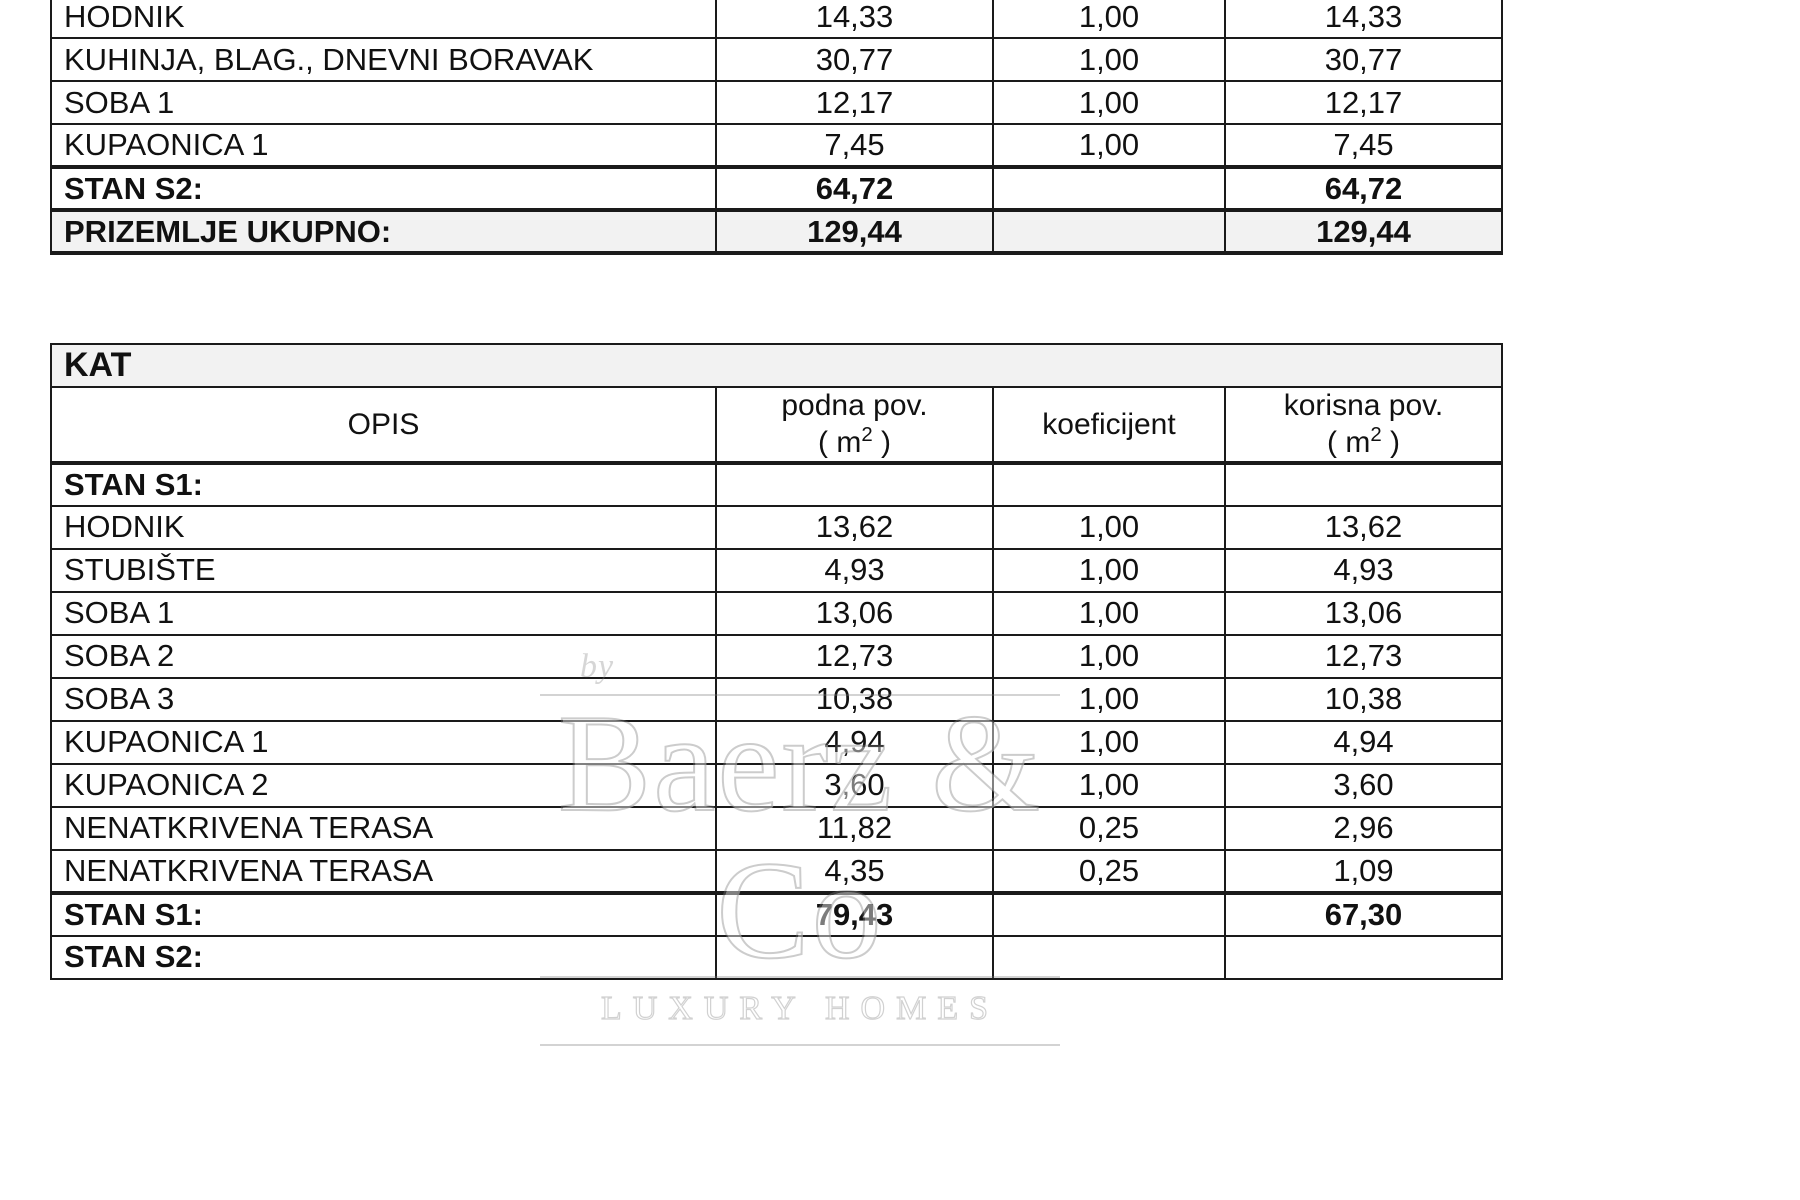  I want to click on row-podna: 13,62, so click(854, 527).